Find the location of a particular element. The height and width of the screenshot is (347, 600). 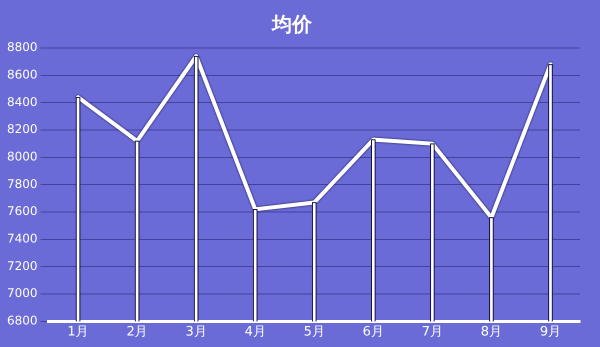

y-tick-label: 7000 is located at coordinates (22, 293).